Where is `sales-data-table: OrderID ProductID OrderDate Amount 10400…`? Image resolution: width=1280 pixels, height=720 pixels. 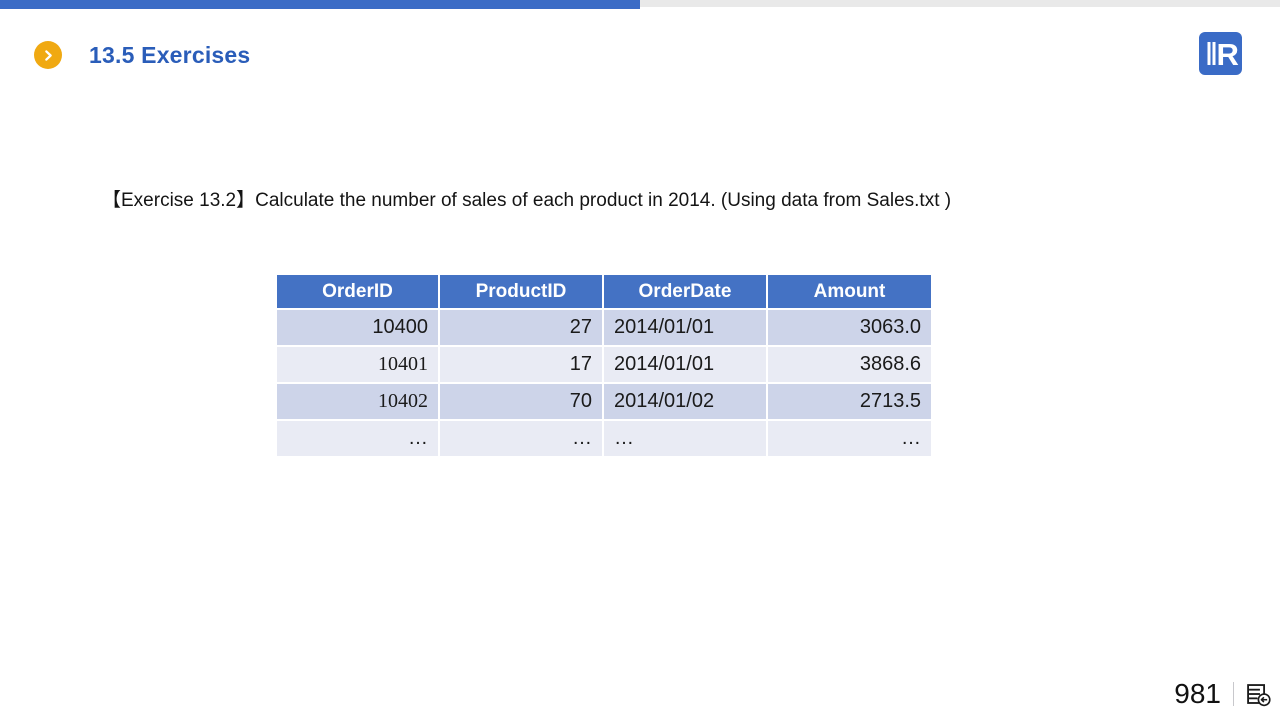
sales-data-table: OrderID ProductID OrderDate Amount 10400… is located at coordinates (604, 365).